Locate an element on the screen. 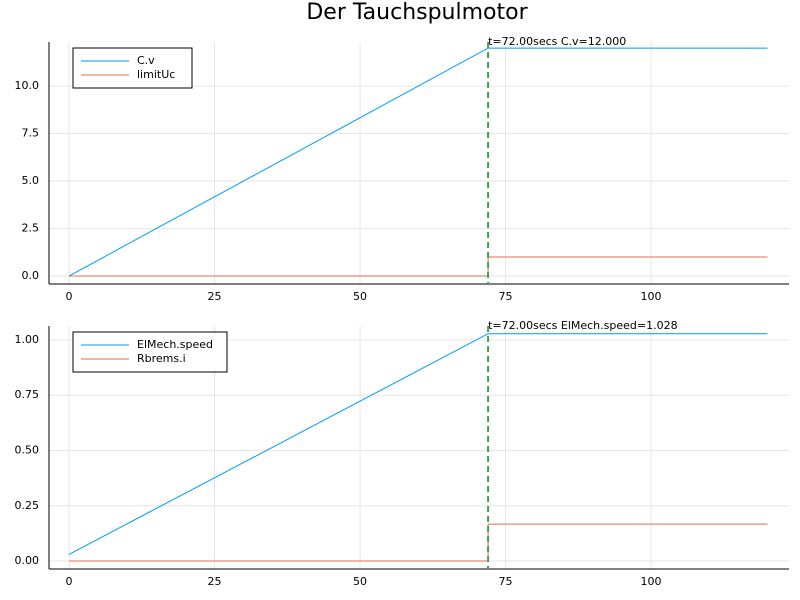 Image resolution: width=800 pixels, height=600 pixels. annotation: t=72.00secs ElMech.speed=1.028 is located at coordinates (583, 325).